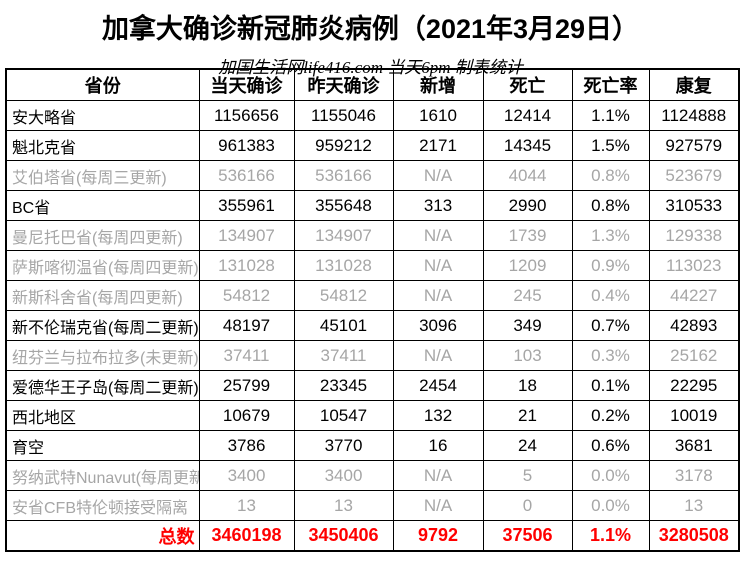  Describe the element at coordinates (694, 325) in the screenshot. I see `recovered-cell: 42893` at that location.